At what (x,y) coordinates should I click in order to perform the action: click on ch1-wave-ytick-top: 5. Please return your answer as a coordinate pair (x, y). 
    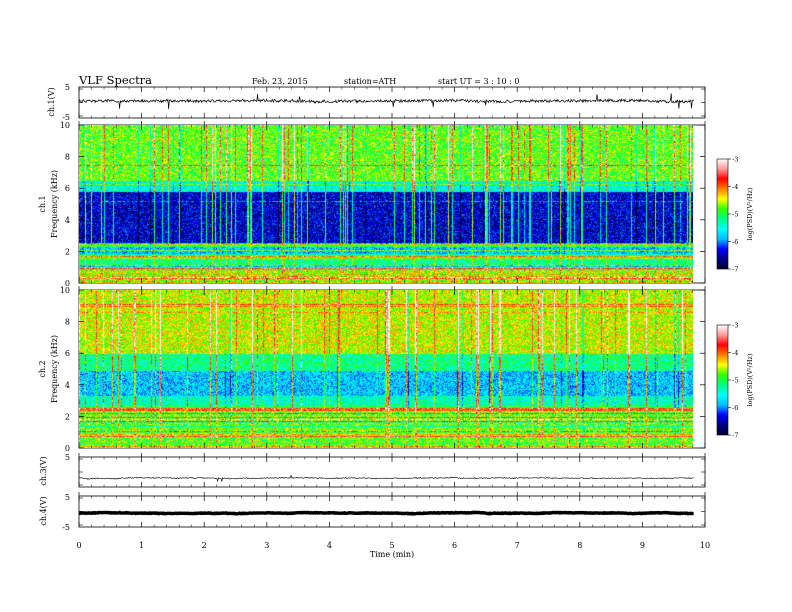
    Looking at the image, I should click on (67, 87).